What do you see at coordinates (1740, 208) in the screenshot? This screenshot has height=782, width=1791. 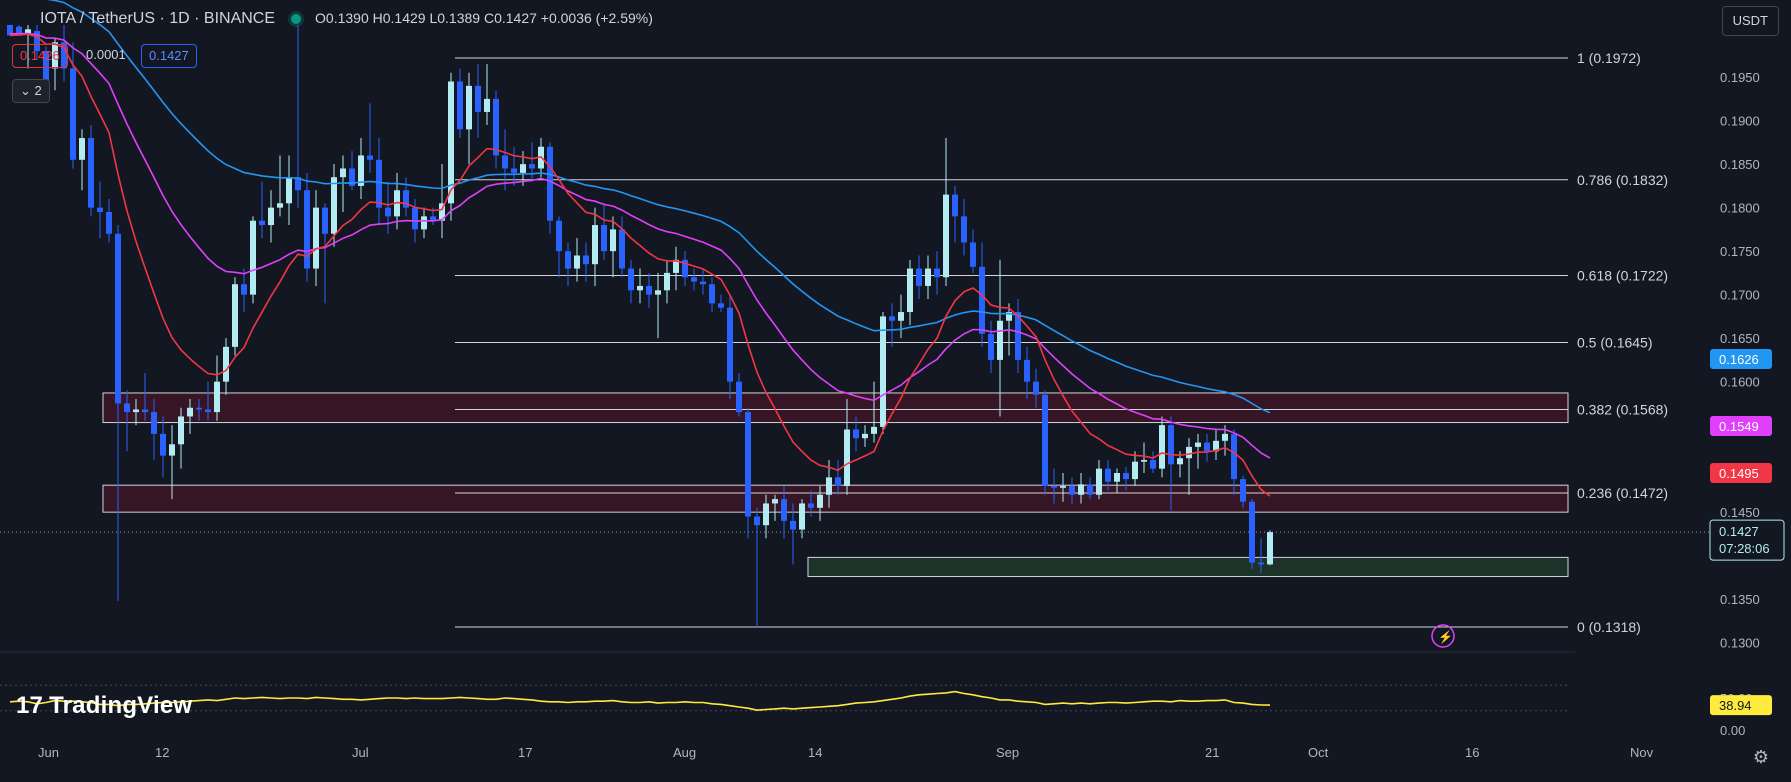 I see `price-tick-label: 0.1800` at bounding box center [1740, 208].